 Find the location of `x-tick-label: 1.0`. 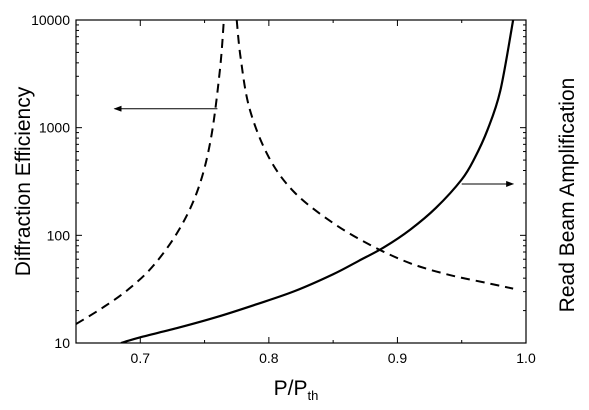

x-tick-label: 1.0 is located at coordinates (526, 358).